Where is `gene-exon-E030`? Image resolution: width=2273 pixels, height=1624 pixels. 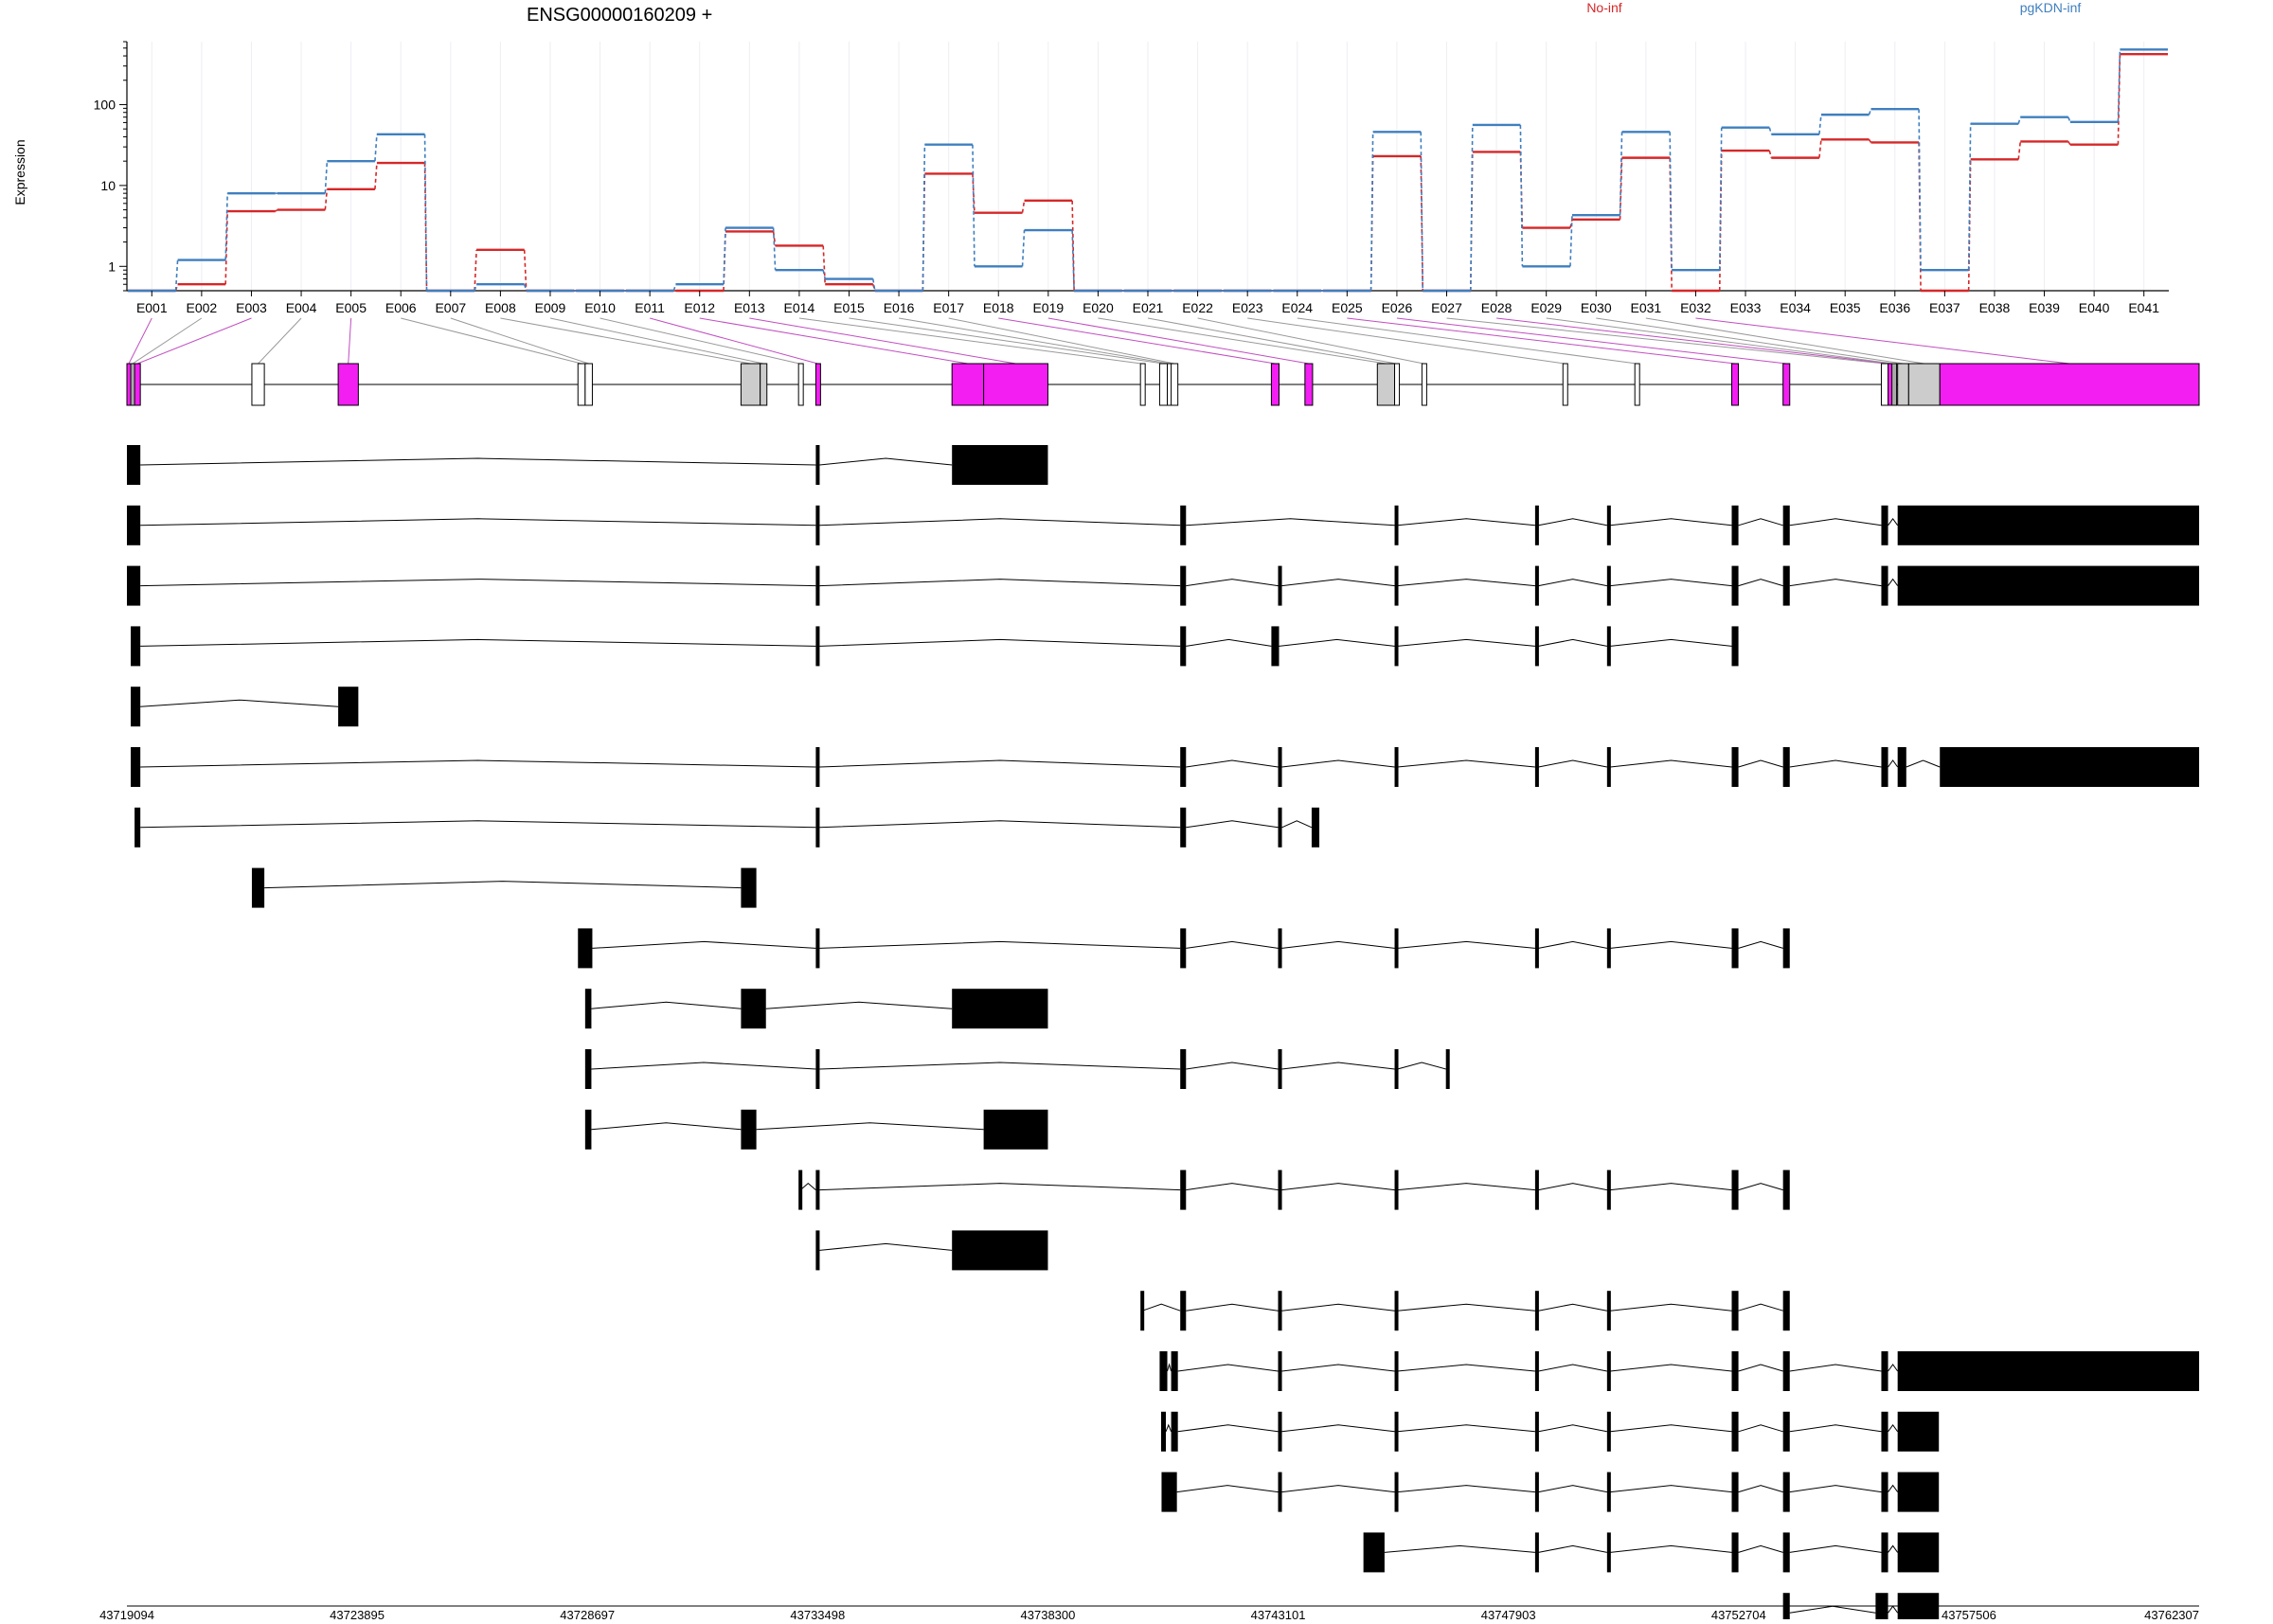 gene-exon-E030 is located at coordinates (1903, 385).